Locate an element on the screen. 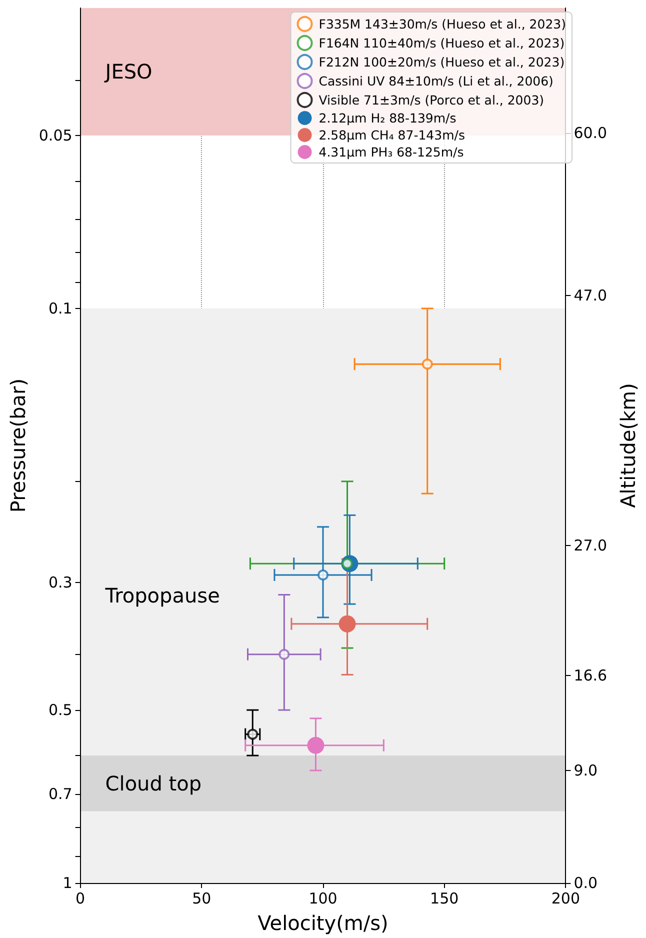 The width and height of the screenshot is (646, 938). y-tick-label: 0.3 is located at coordinates (60, 583).